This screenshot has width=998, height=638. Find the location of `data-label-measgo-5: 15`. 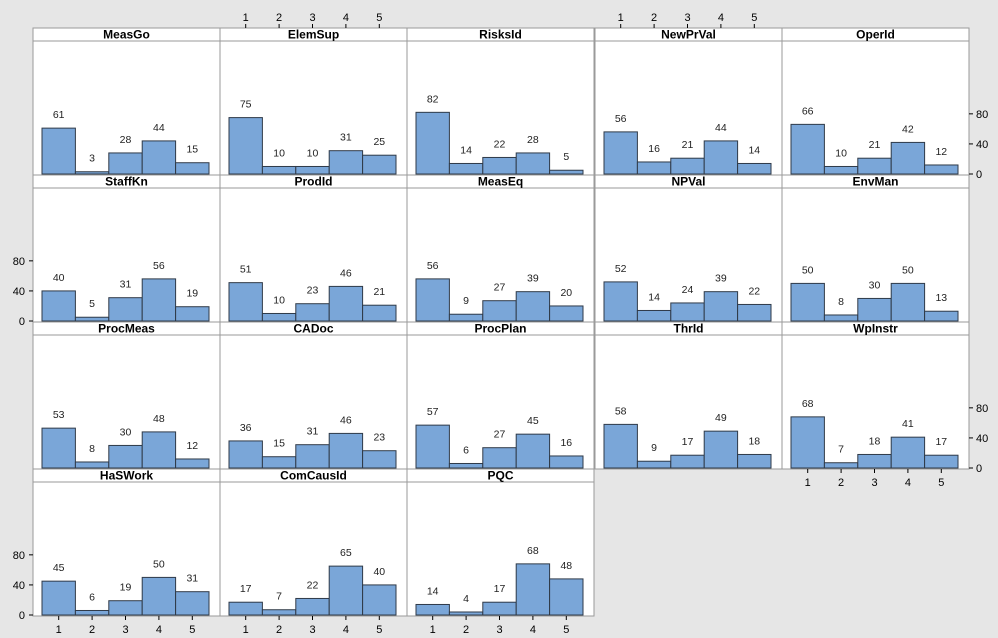

data-label-measgo-5: 15 is located at coordinates (192, 150).